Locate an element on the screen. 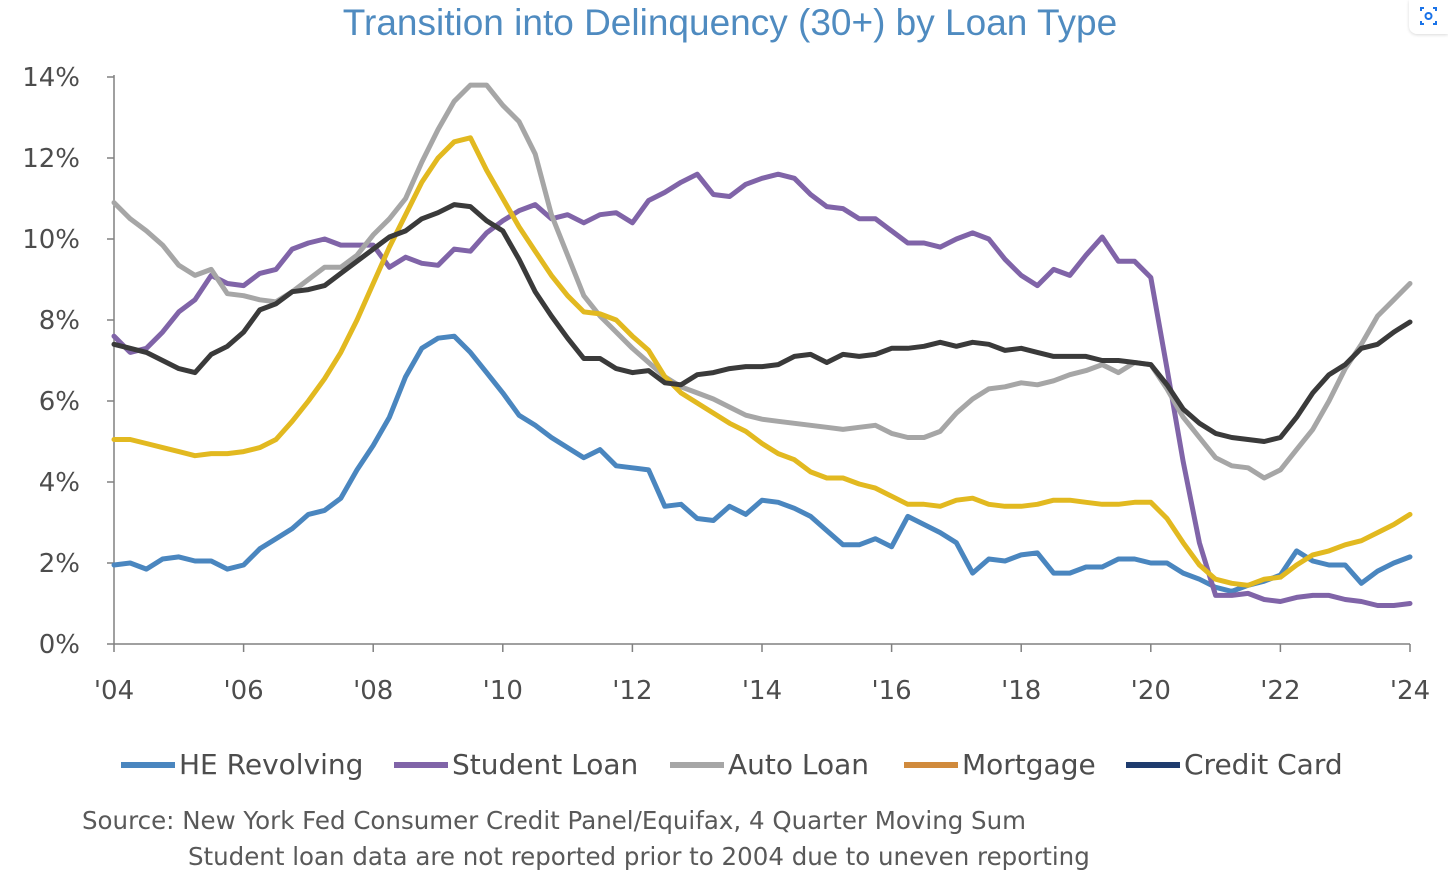  x-tick-label: '22 is located at coordinates (1280, 691).